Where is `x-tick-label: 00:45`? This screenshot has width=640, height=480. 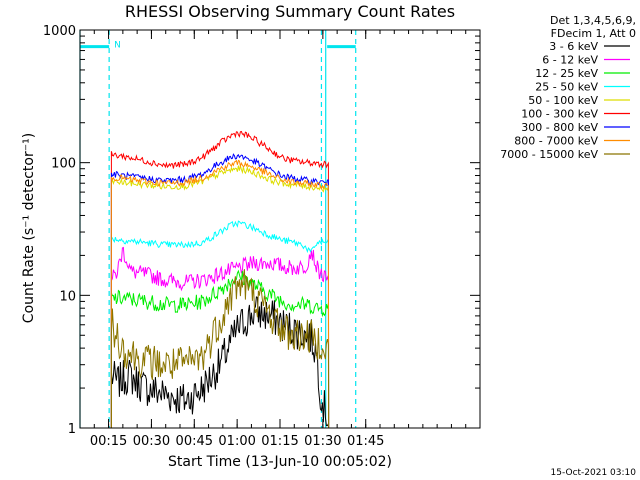 x-tick-label: 00:45 is located at coordinates (194, 441).